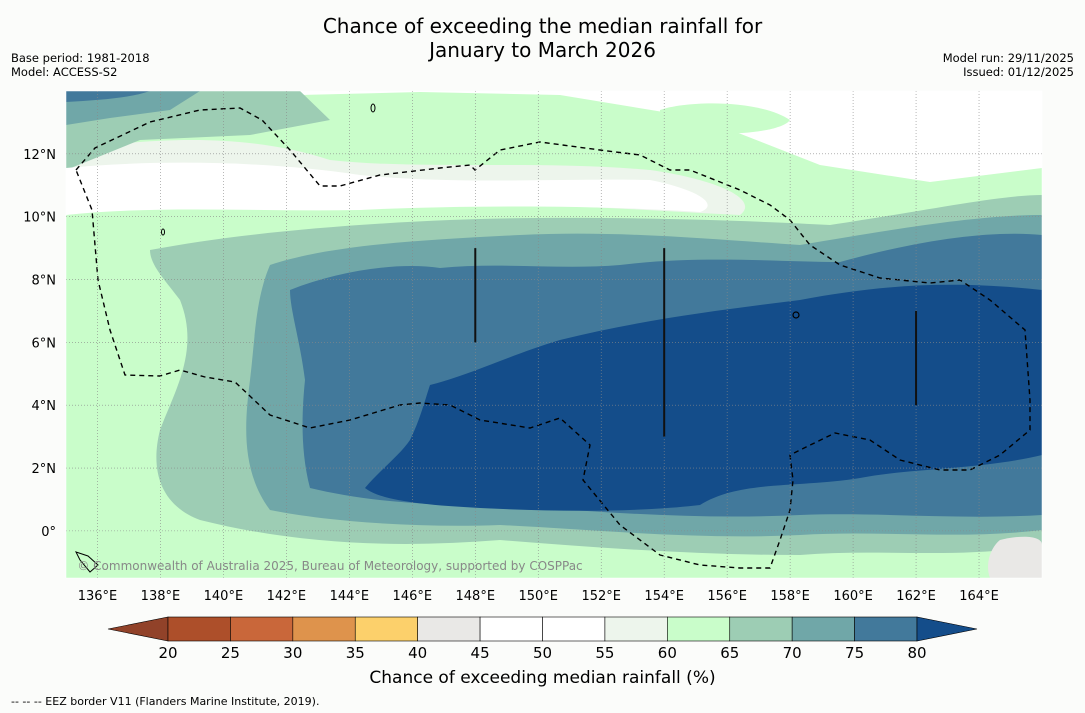 The height and width of the screenshot is (713, 1085). Describe the element at coordinates (64, 72) in the screenshot. I see `model-name: Model: ACCESS-S2` at that location.